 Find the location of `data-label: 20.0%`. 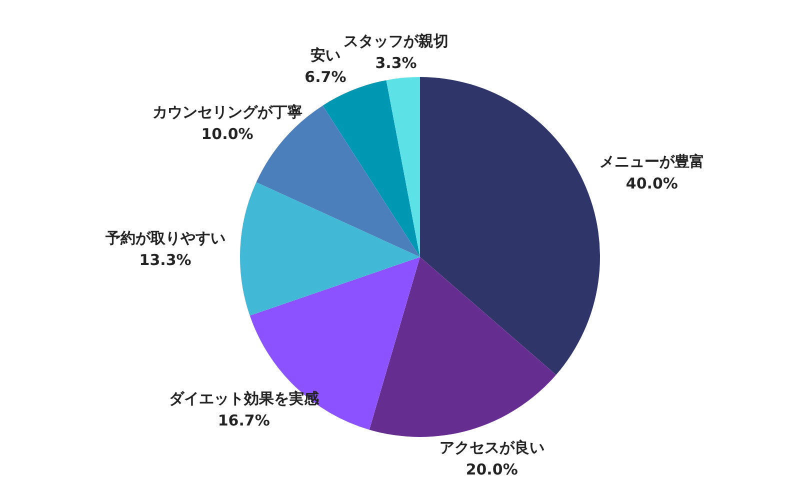

data-label: 20.0% is located at coordinates (492, 469).